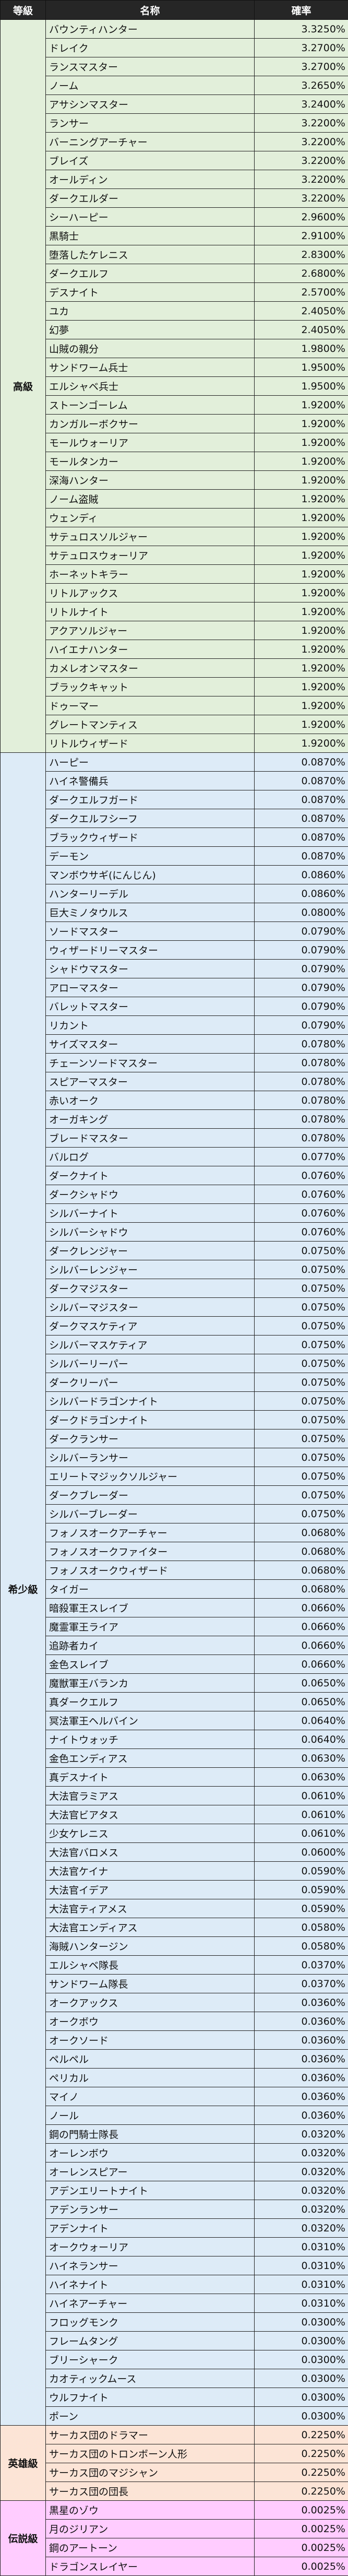 Image resolution: width=348 pixels, height=2576 pixels. I want to click on item-name: アデンランサー, so click(151, 2209).